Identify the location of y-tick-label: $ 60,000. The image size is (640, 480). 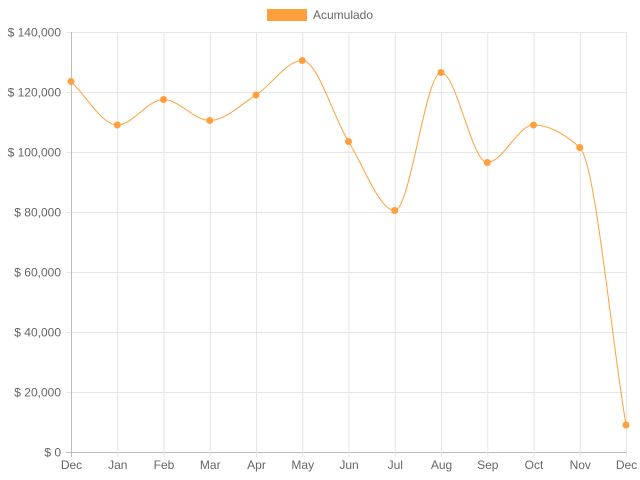
(37, 273).